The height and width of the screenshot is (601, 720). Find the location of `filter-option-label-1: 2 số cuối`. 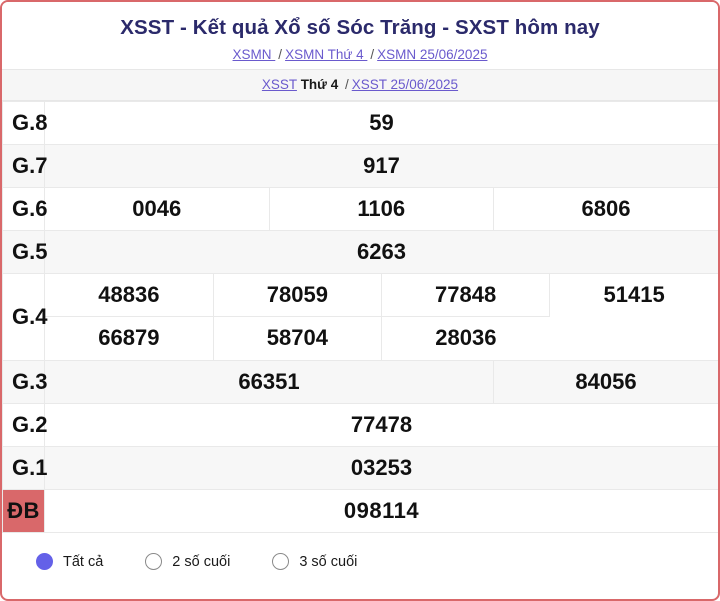

filter-option-label-1: 2 số cuối is located at coordinates (201, 561).